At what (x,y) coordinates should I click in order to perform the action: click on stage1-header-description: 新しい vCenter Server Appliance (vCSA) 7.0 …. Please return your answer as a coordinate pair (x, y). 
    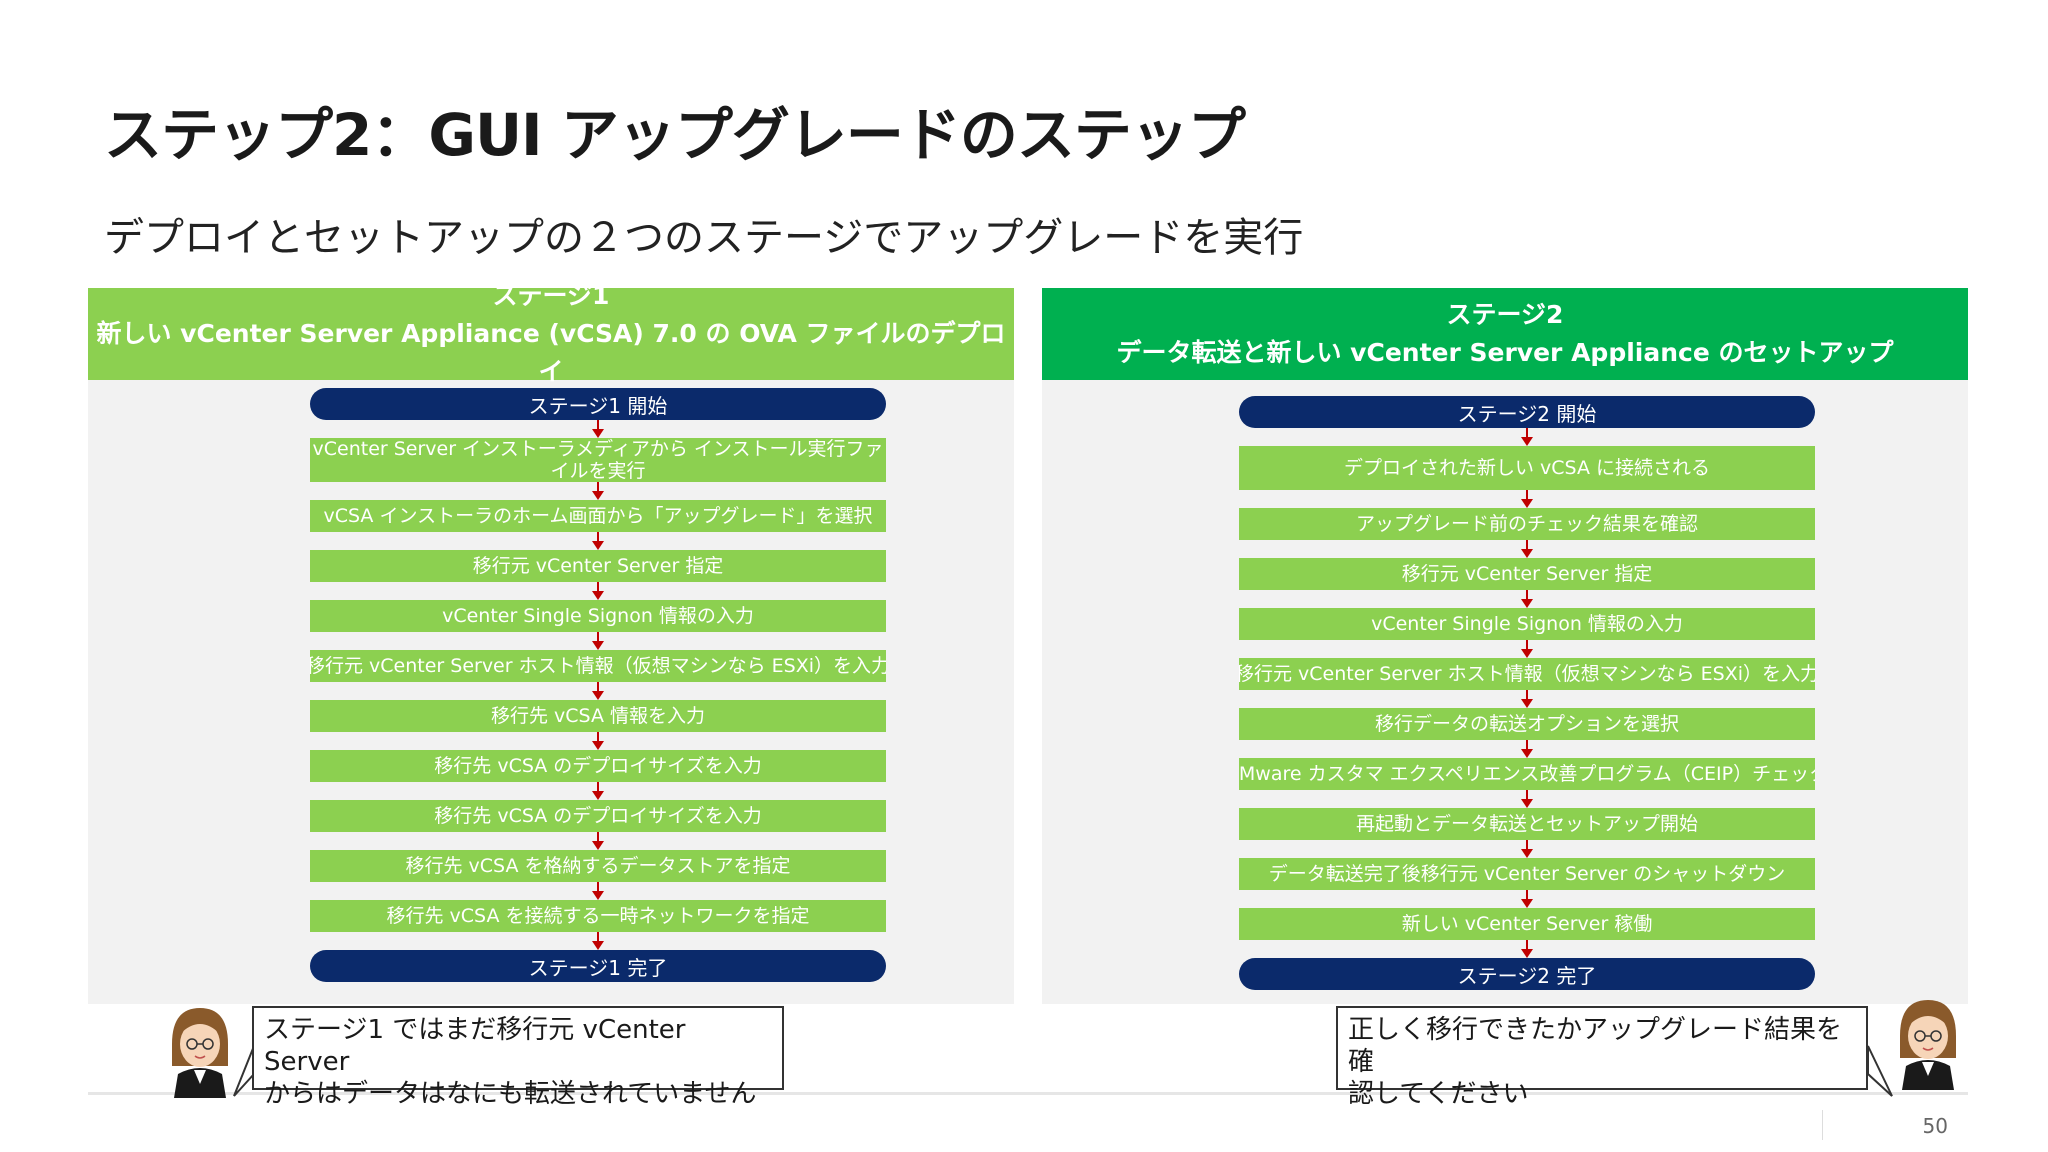
    Looking at the image, I should click on (551, 352).